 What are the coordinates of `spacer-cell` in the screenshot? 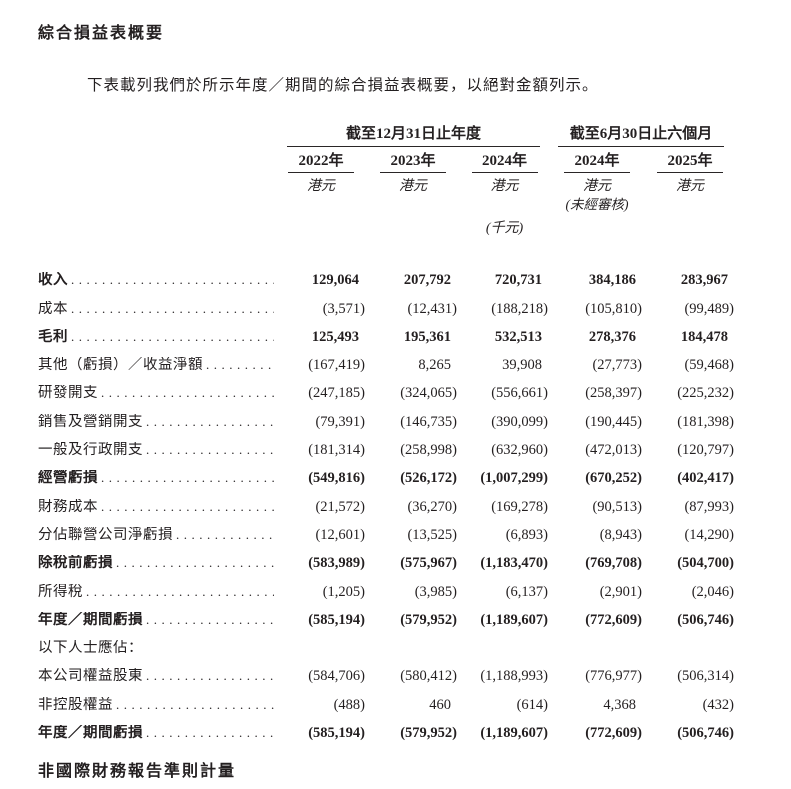 It's located at (156, 188).